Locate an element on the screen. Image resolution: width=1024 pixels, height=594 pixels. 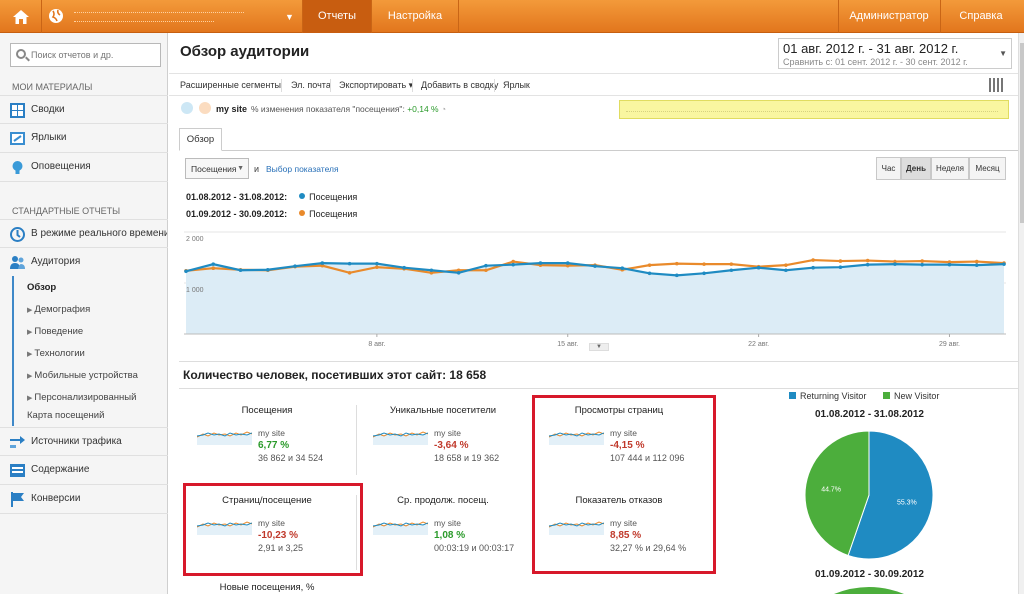
metric-select: Посещения ▼ is located at coordinates (217, 168).